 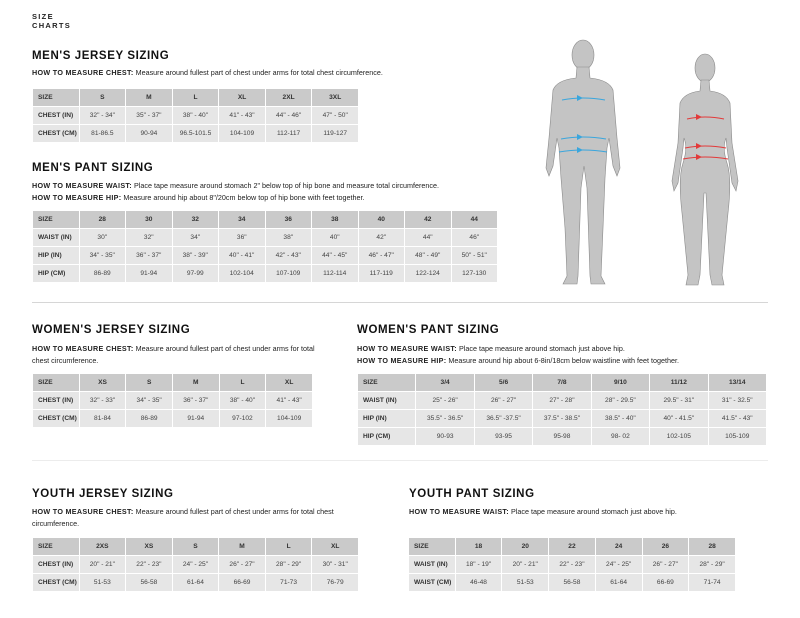 I want to click on size-header-cell: 22, so click(x=572, y=546).